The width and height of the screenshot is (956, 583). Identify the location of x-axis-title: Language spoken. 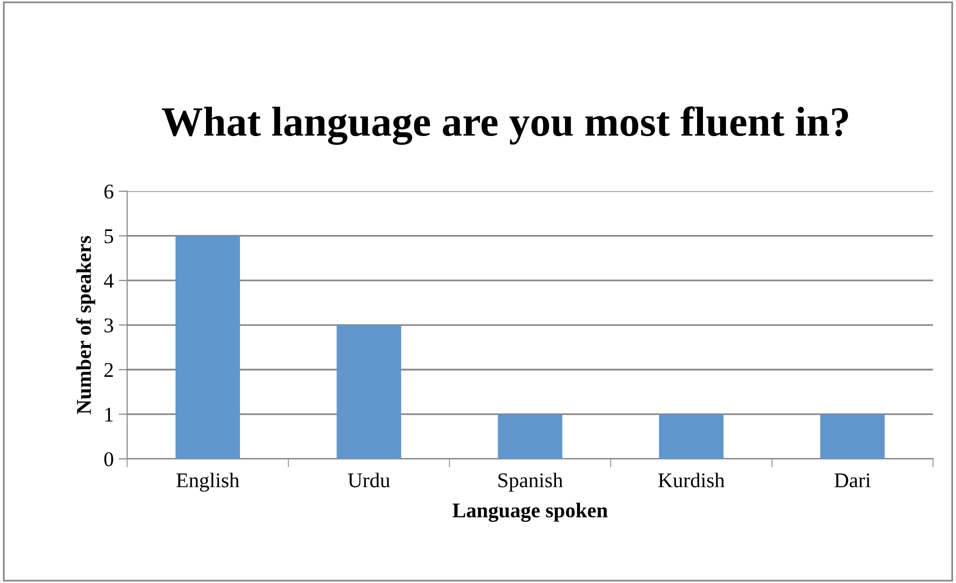
(530, 512).